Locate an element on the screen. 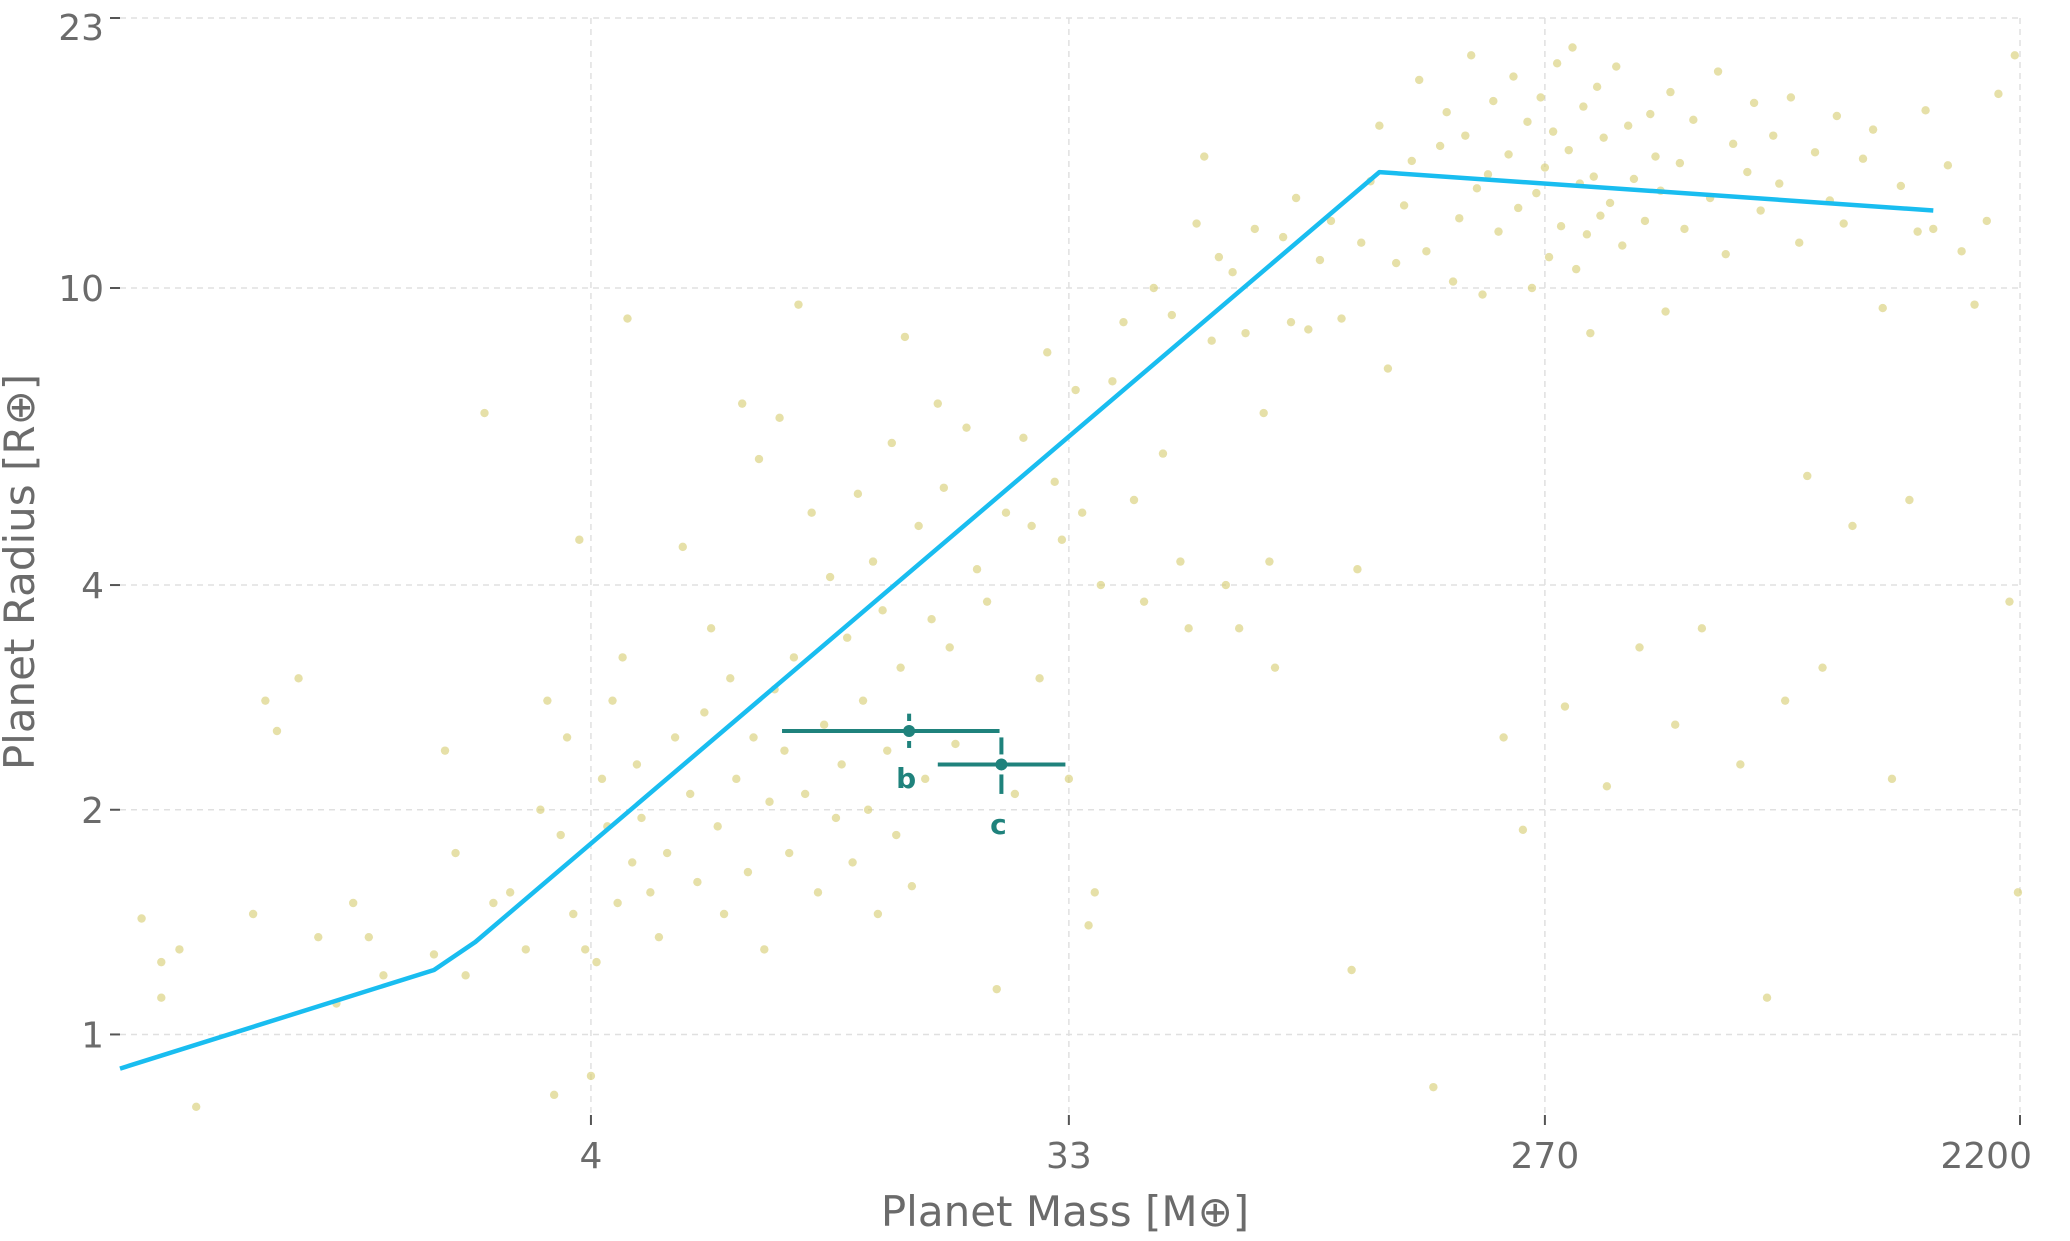 The image size is (2070, 1241). y-tick-label: 23 is located at coordinates (81, 28).